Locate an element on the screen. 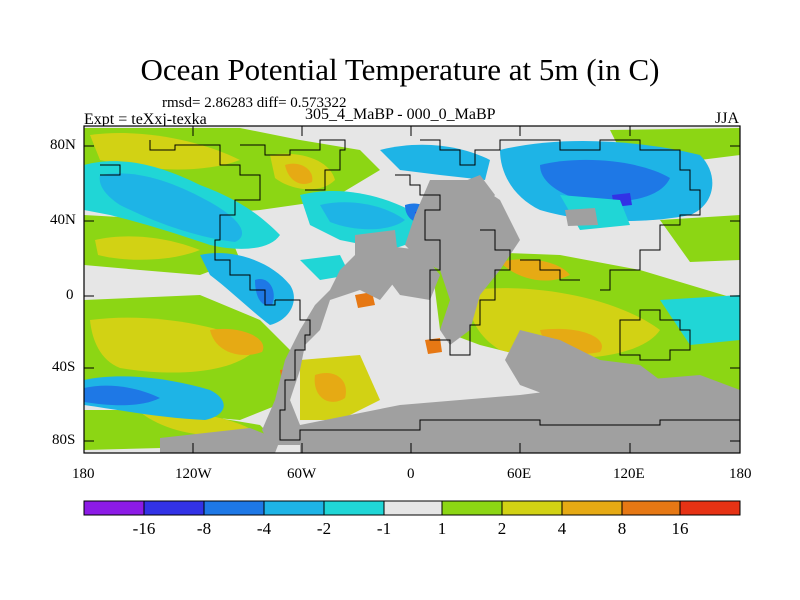 Image resolution: width=800 pixels, height=600 pixels. lat-label-80s: 80S is located at coordinates (64, 440).